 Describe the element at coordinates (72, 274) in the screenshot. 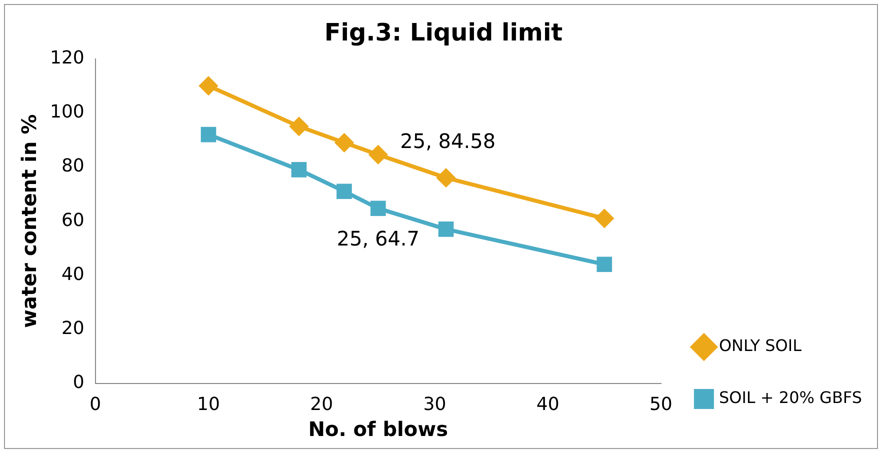

I see `y-tick-label: 40` at that location.